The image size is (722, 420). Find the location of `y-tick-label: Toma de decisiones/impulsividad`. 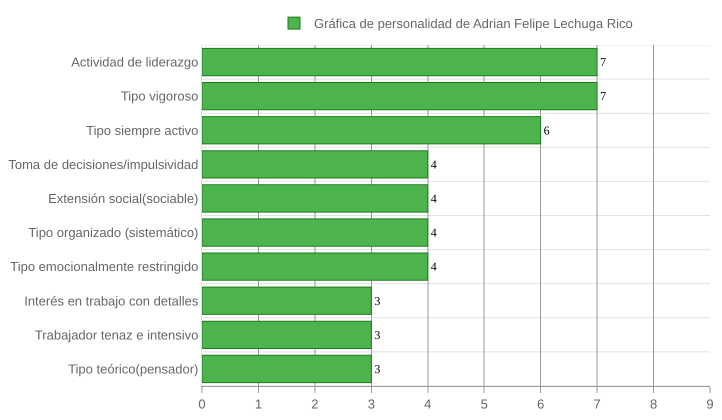

y-tick-label: Toma de decisiones/impulsividad is located at coordinates (103, 164).